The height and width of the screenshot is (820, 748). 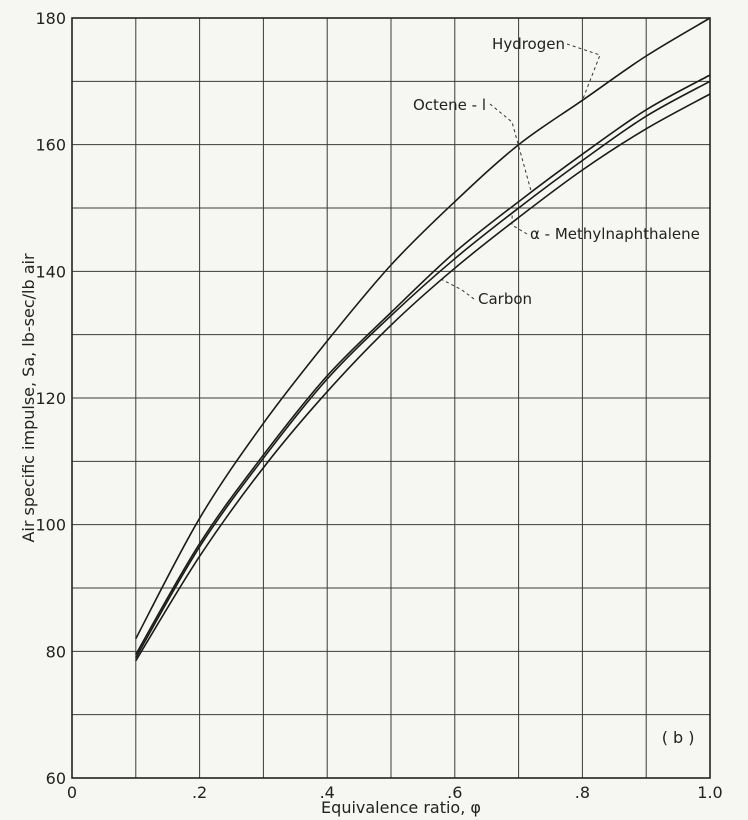 I want to click on annotation-carbon: Carbon, so click(x=505, y=299).